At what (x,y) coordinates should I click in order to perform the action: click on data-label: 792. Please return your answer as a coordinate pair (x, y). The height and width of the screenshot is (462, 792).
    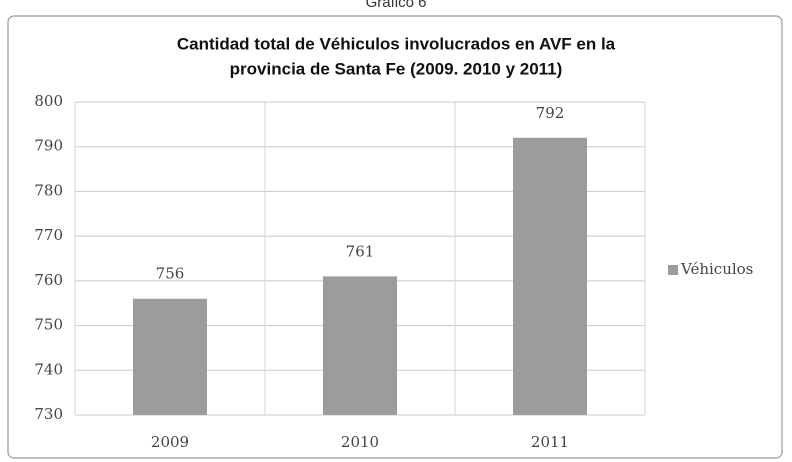
    Looking at the image, I should click on (550, 113).